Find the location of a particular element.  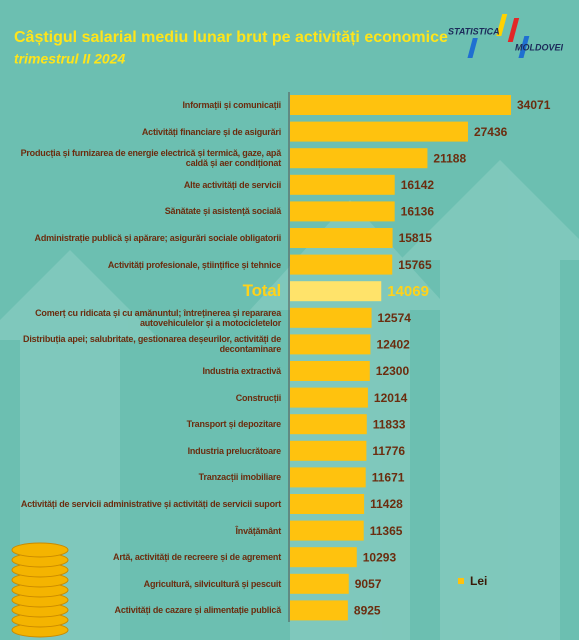

category-label: Informații și comunicații is located at coordinates (231, 105).